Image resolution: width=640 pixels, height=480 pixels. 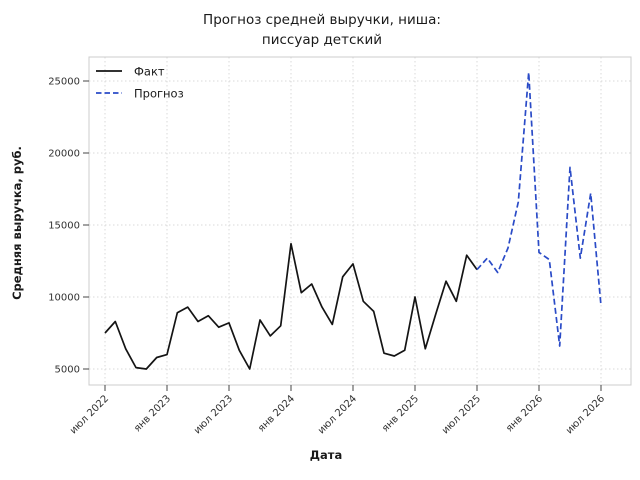 I want to click on x-tick-label: июл 2026, so click(x=585, y=414).